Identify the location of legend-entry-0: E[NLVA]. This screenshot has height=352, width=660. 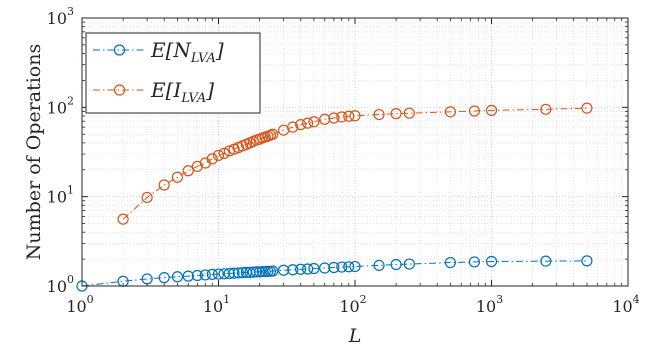
(158, 52).